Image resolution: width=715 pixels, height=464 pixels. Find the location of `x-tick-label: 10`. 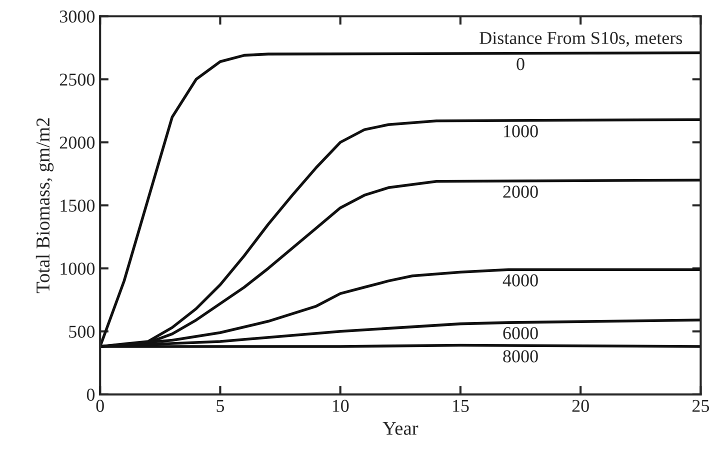

x-tick-label: 10 is located at coordinates (340, 406).